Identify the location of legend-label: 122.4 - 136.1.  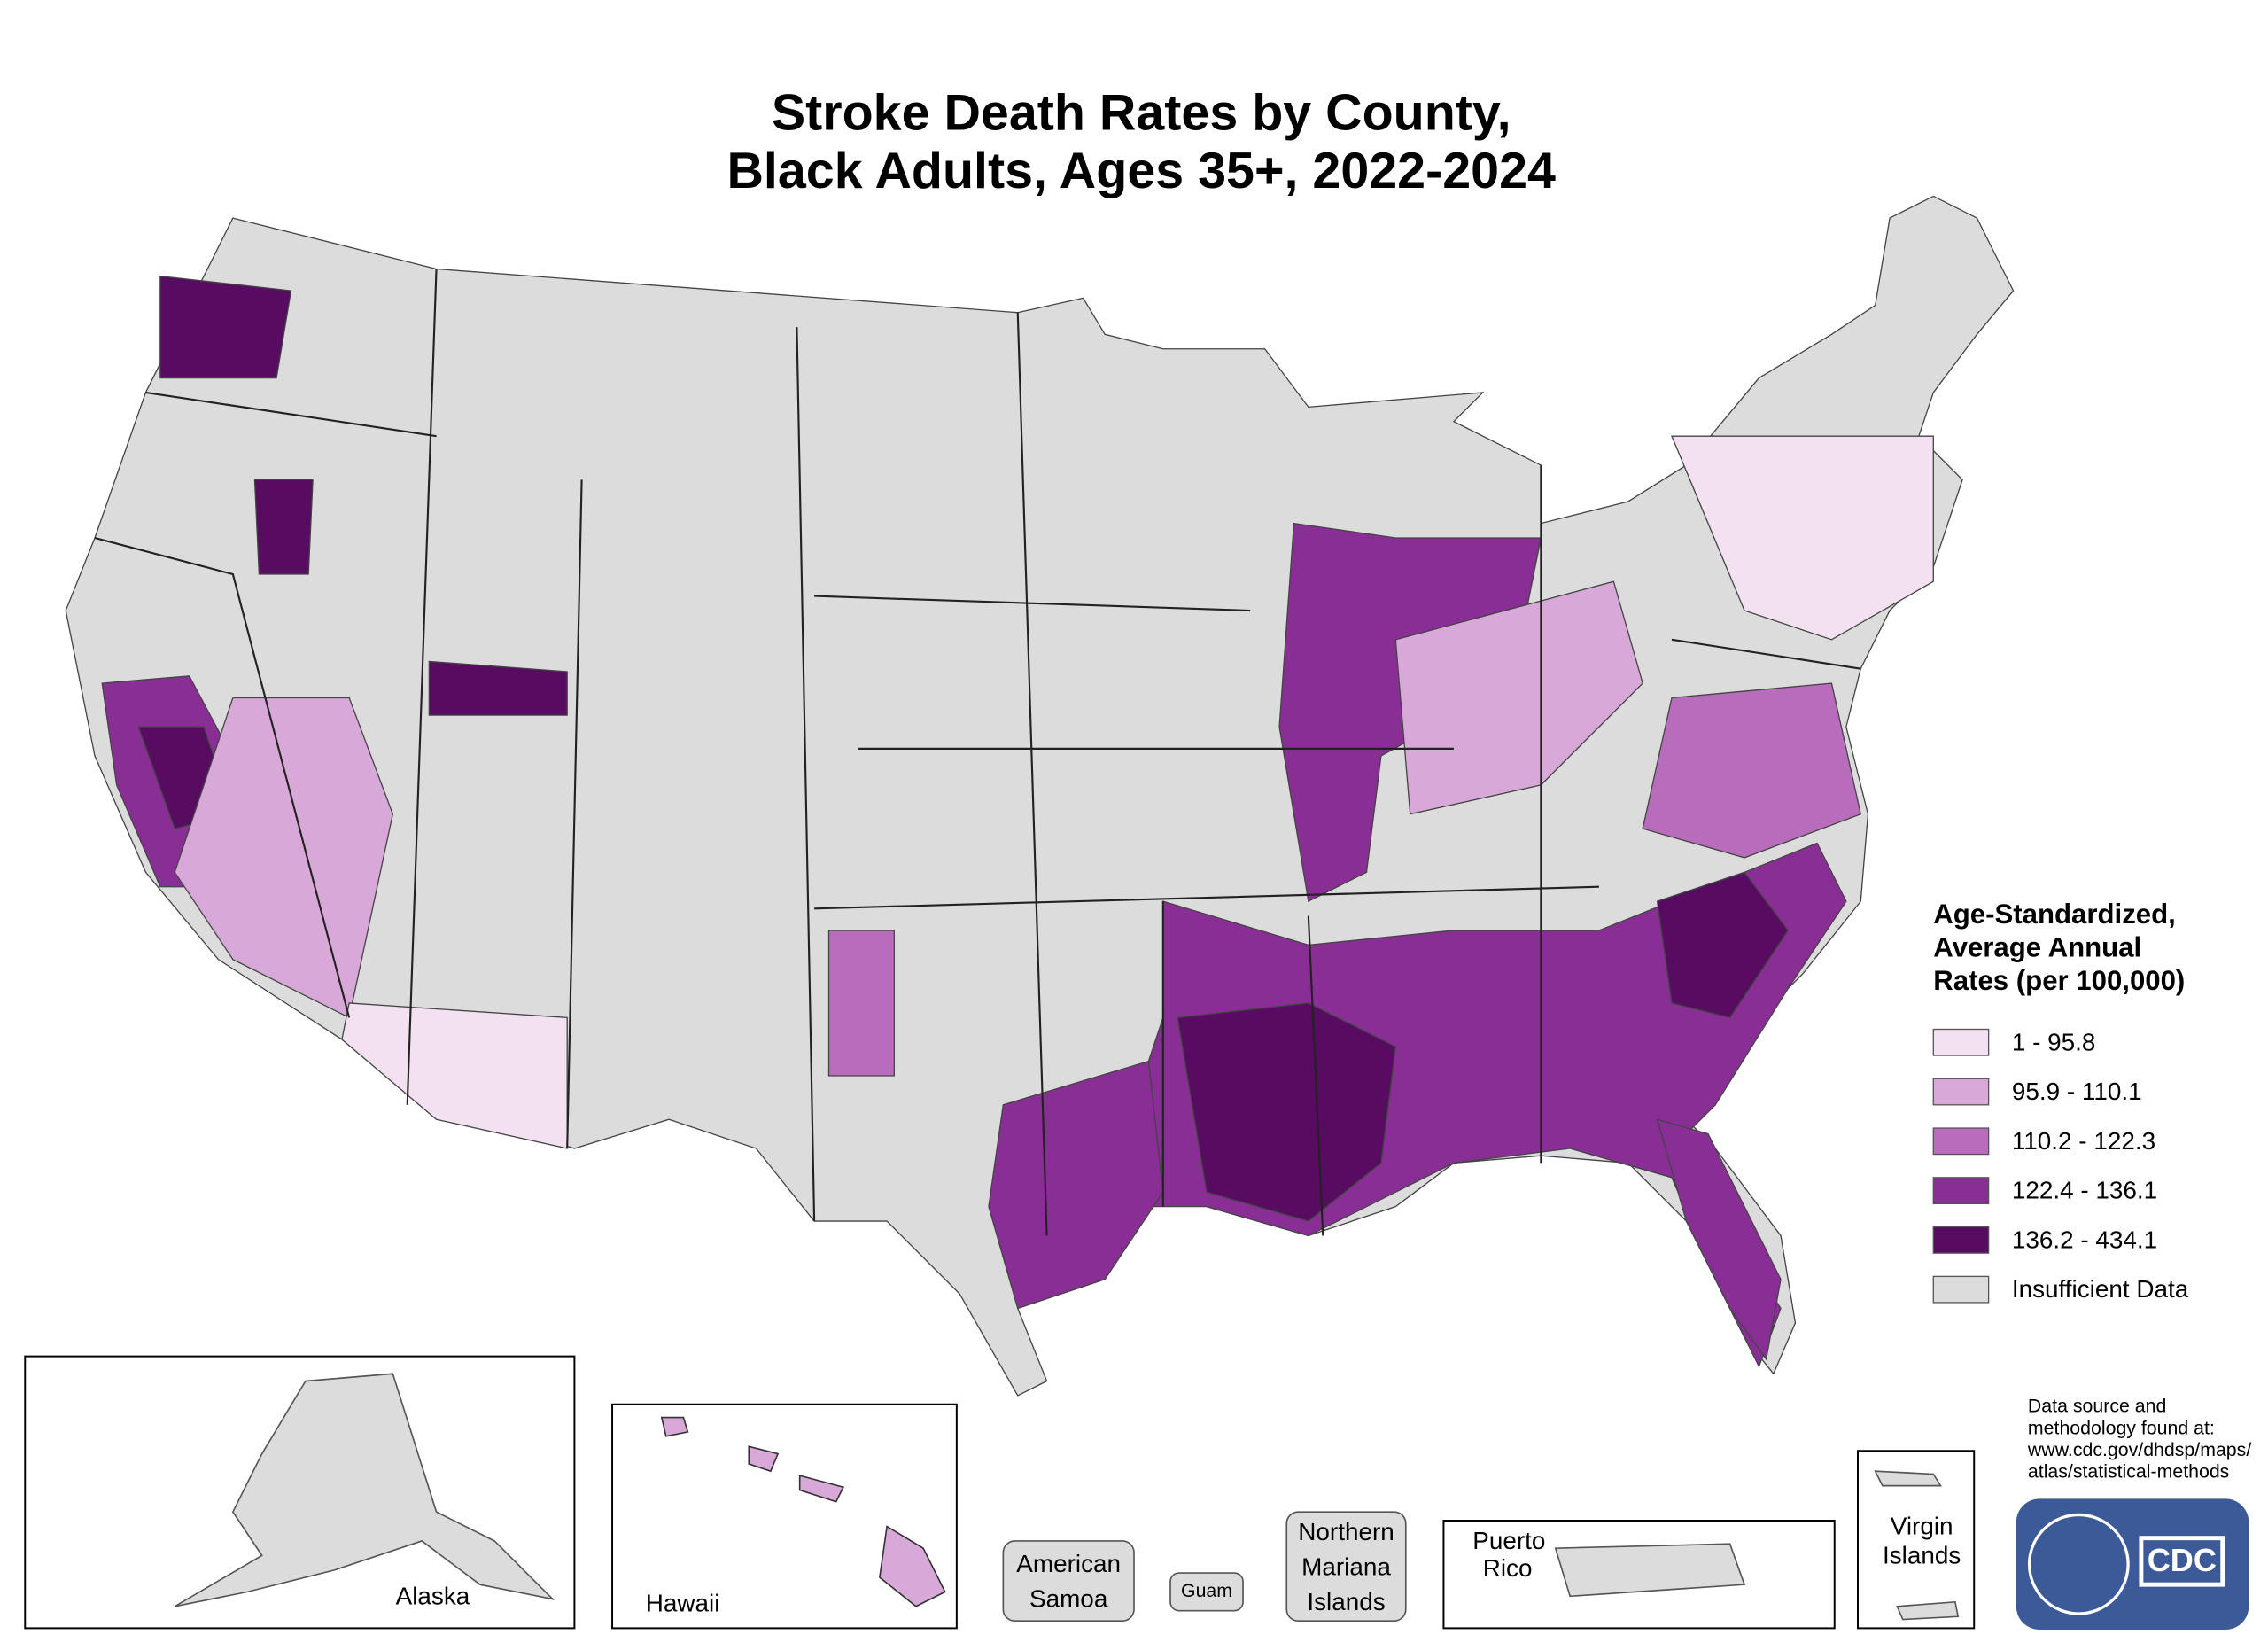
(2084, 1190).